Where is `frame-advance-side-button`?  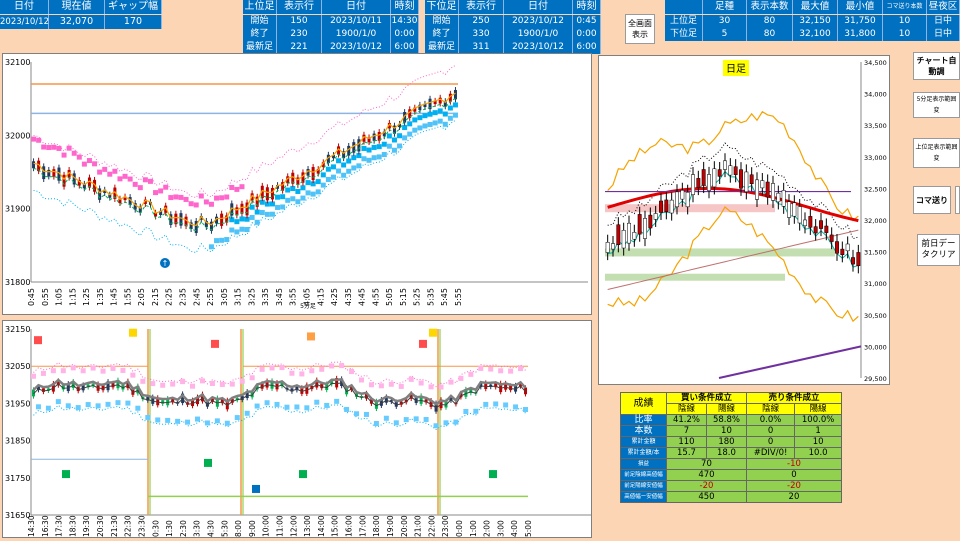
frame-advance-side-button is located at coordinates (957, 200).